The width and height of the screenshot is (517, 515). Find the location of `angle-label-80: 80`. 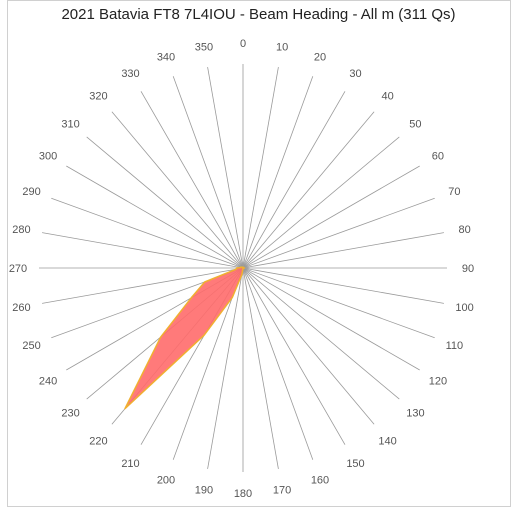

angle-label-80: 80 is located at coordinates (464, 230).